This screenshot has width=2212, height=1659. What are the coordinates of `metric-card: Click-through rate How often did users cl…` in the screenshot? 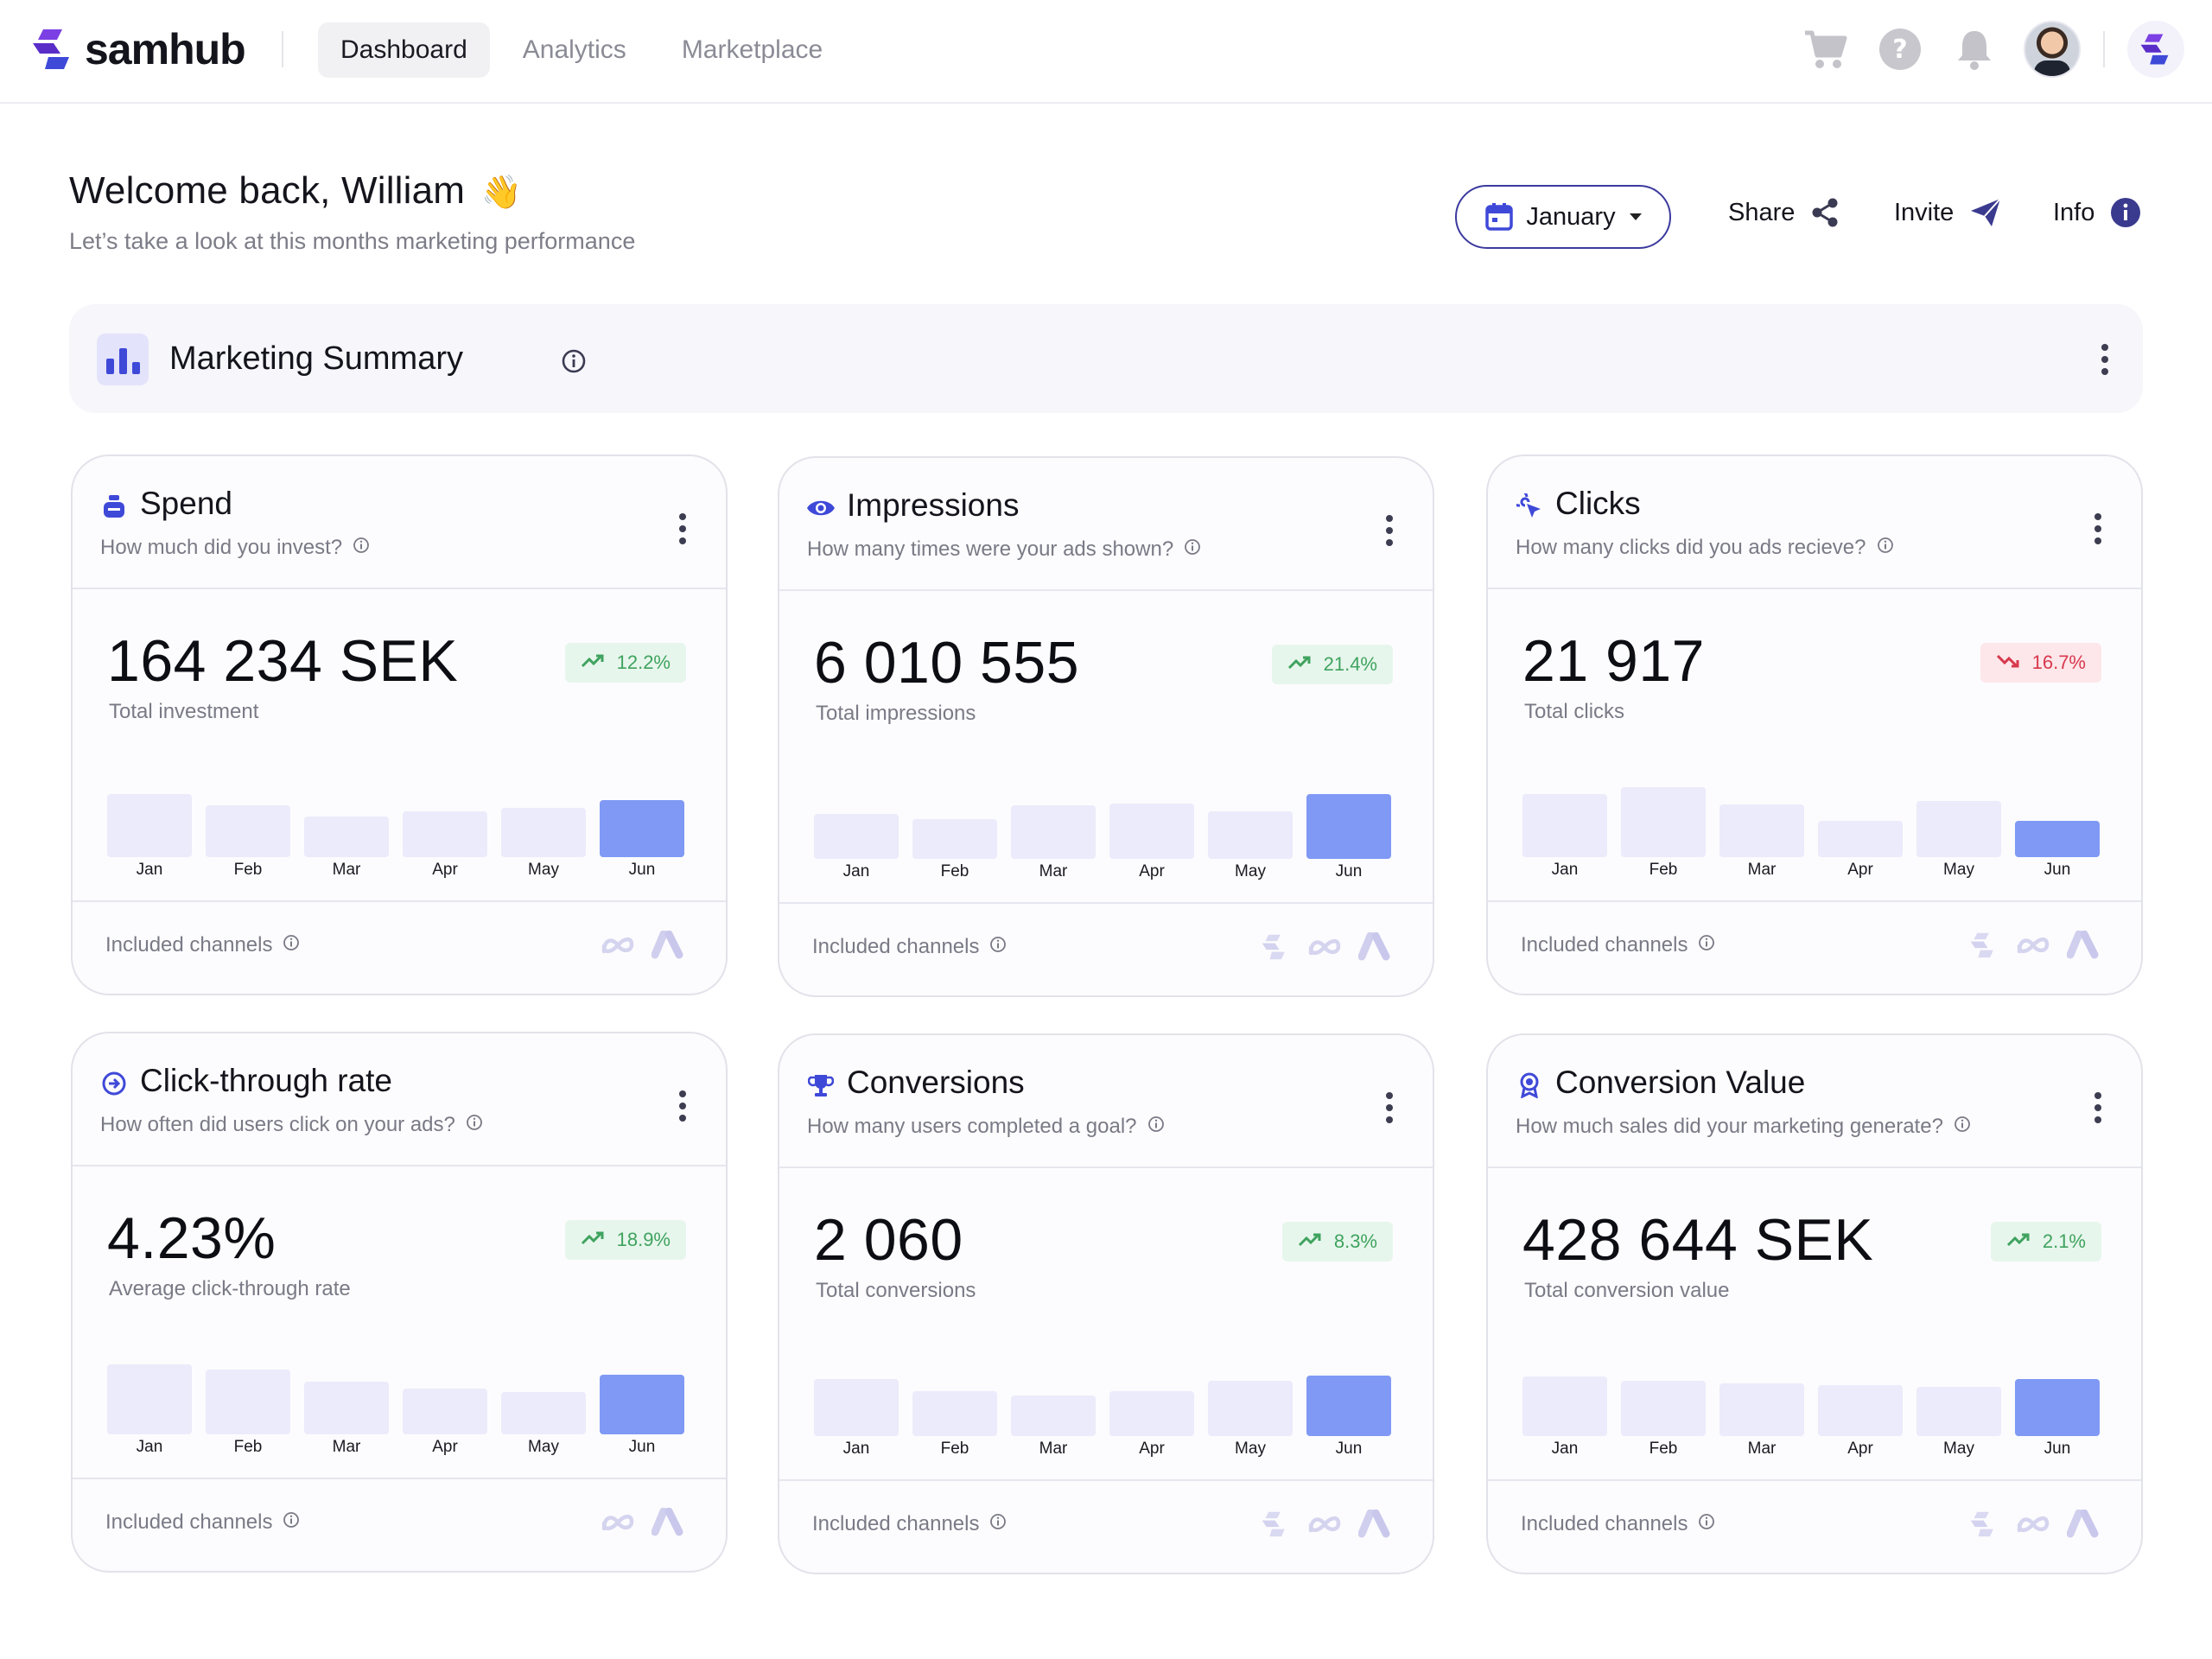 It's located at (399, 1302).